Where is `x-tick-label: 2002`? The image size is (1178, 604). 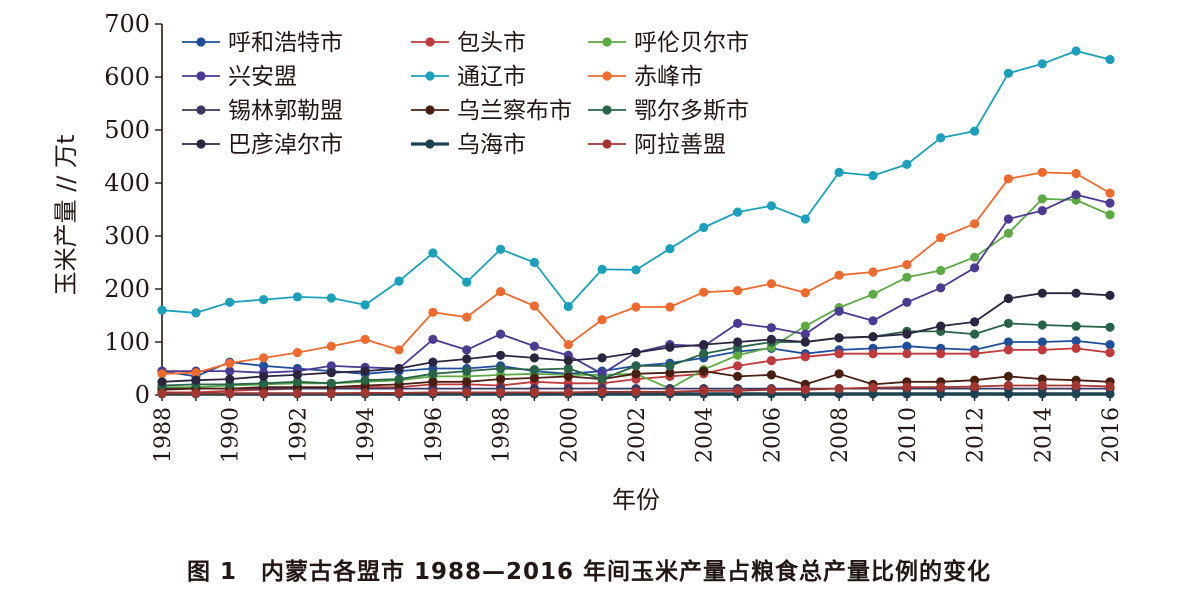 x-tick-label: 2002 is located at coordinates (637, 435).